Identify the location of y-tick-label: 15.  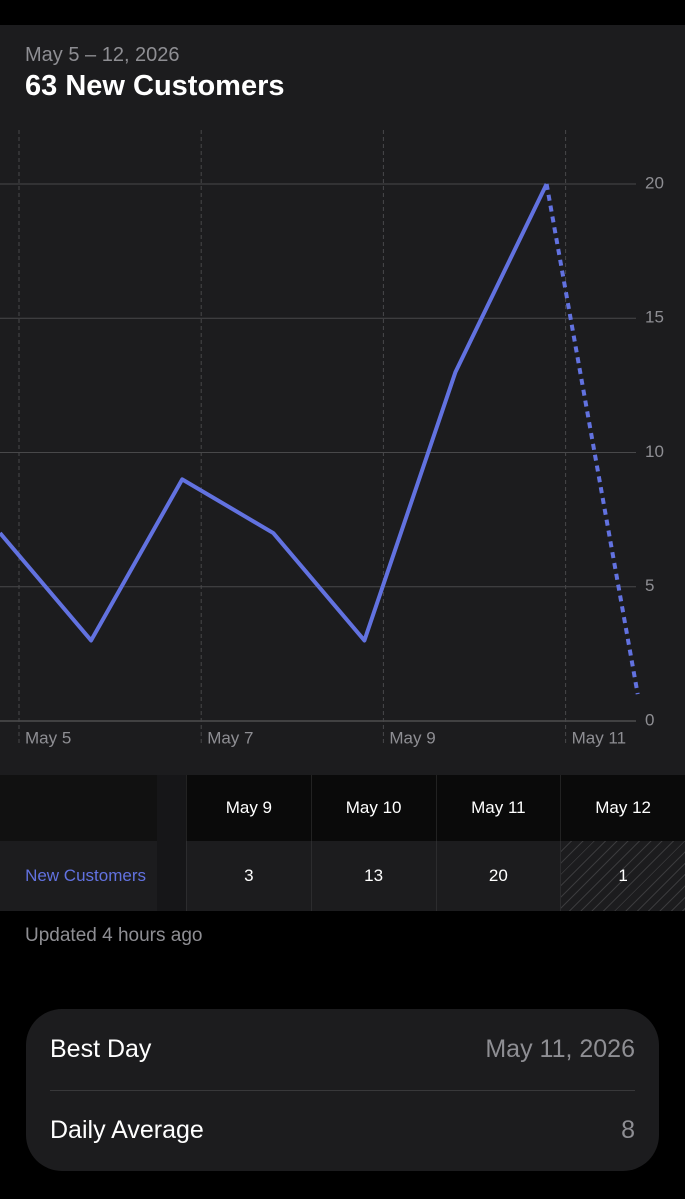
(654, 317).